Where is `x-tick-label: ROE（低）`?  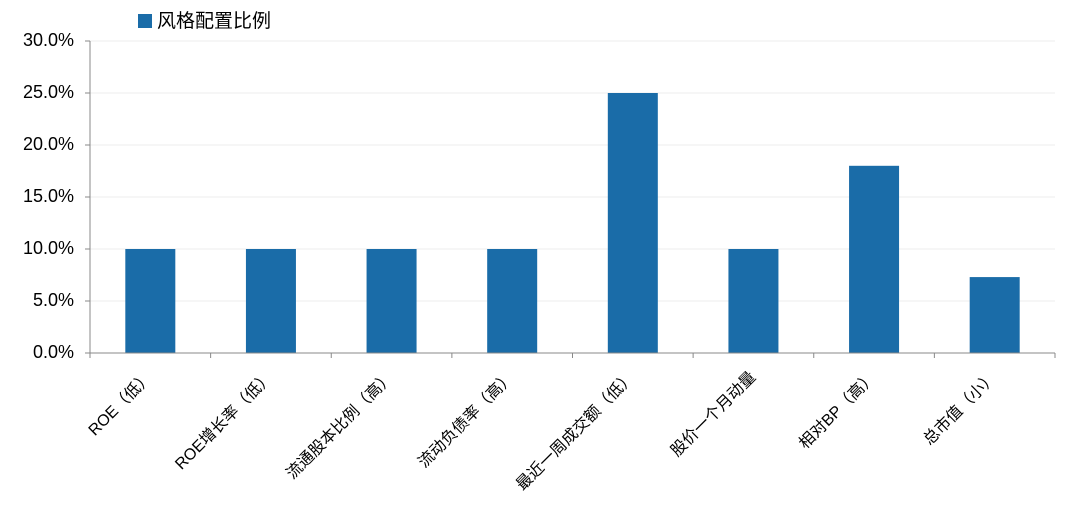
x-tick-label: ROE（低） is located at coordinates (120, 403).